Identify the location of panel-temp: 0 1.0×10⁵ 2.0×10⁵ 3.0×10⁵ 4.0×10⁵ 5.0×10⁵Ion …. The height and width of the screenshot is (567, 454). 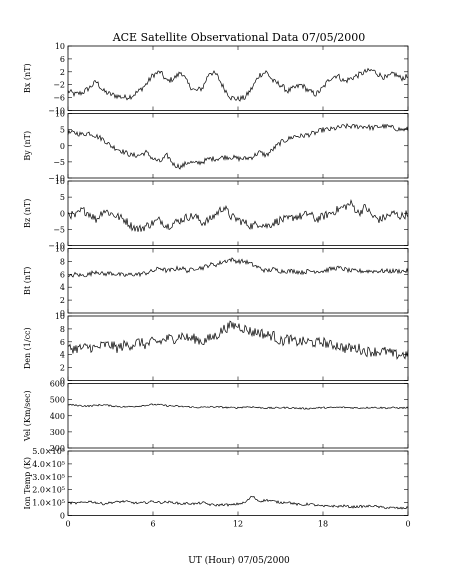
(216, 484).